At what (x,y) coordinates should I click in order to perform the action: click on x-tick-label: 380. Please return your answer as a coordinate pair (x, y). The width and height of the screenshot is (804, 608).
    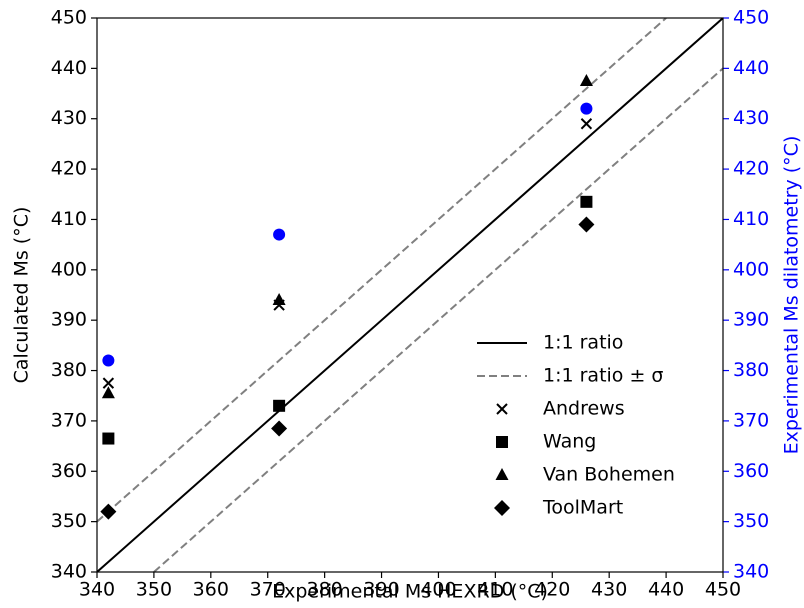
    Looking at the image, I should click on (325, 590).